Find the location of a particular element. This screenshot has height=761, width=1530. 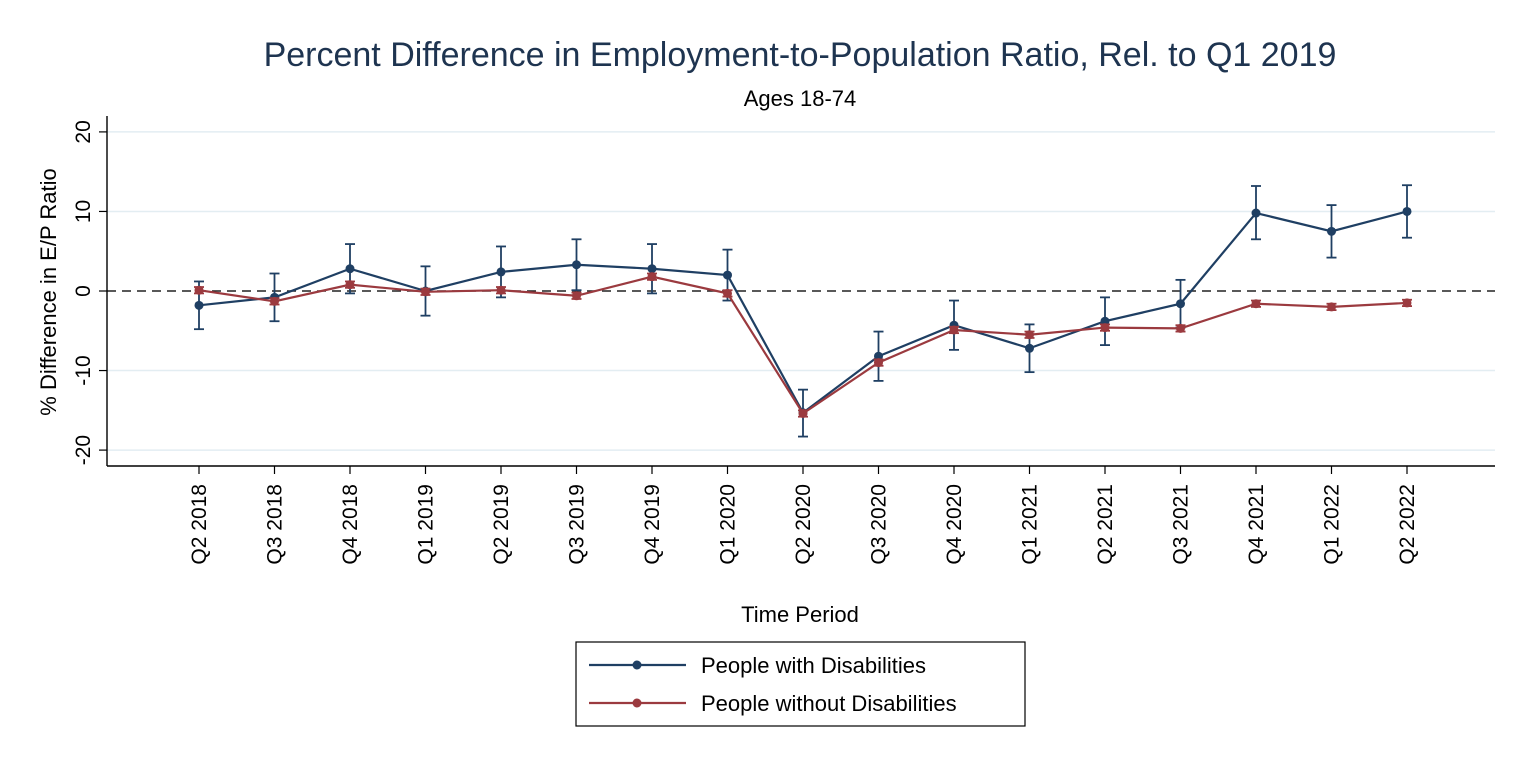

legend-box is located at coordinates (800, 684).